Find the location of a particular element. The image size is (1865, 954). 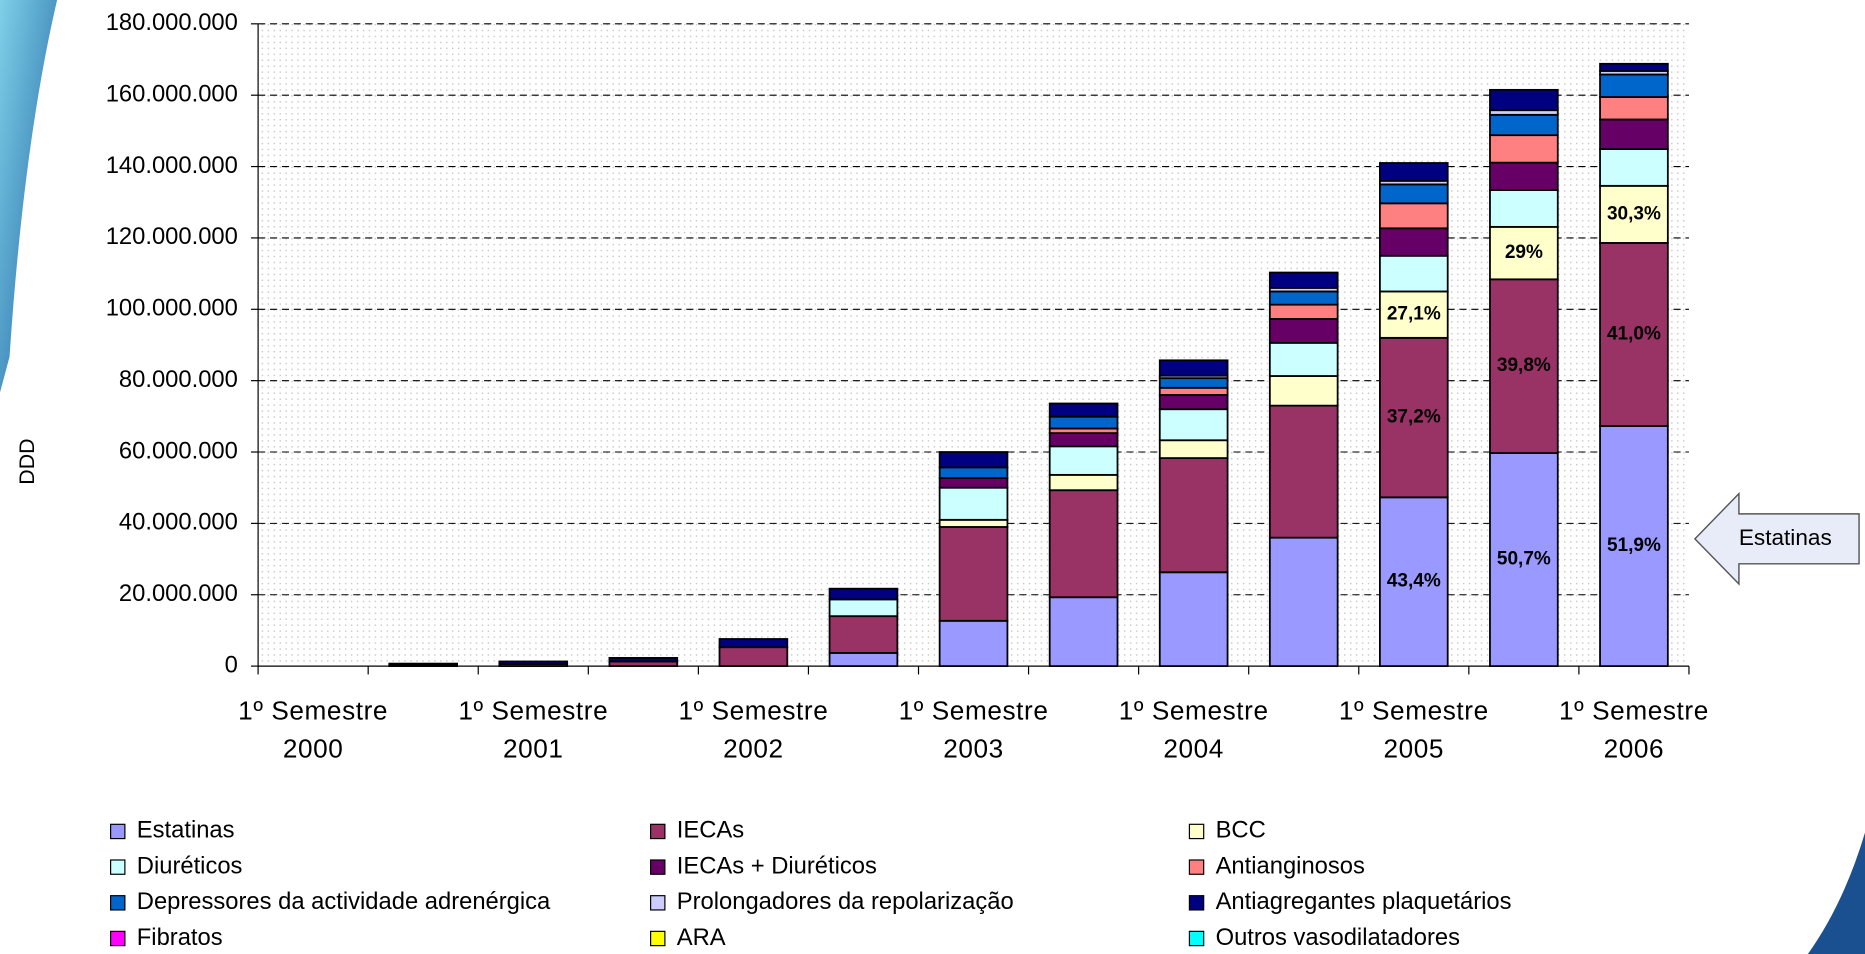

y-tick-label: 40.000.000 is located at coordinates (178, 522).